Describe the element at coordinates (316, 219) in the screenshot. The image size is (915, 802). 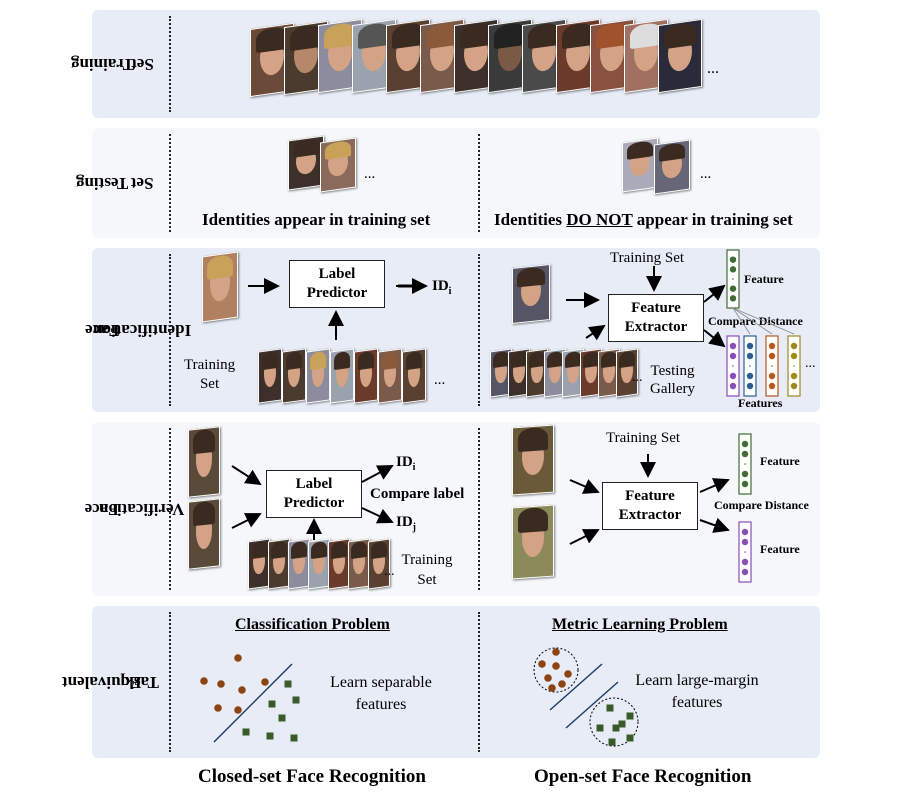
I see `closed-set-testing-caption: Identities appear in training set` at that location.